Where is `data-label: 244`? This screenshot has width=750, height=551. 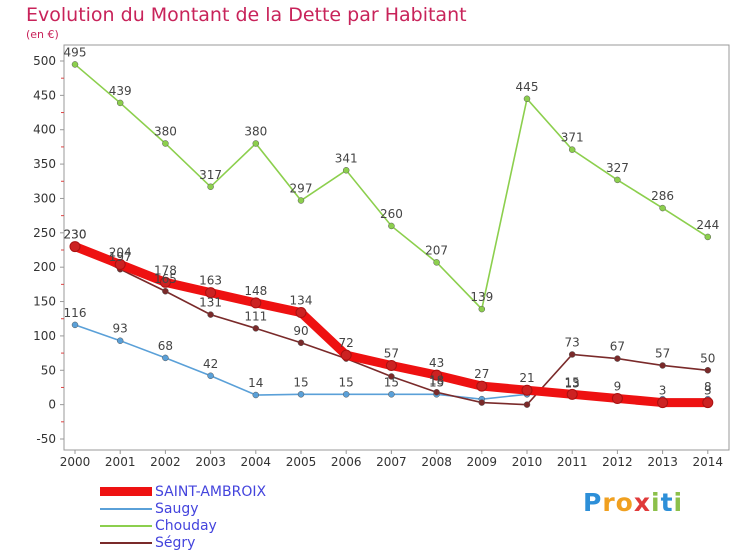 data-label: 244 is located at coordinates (707, 225).